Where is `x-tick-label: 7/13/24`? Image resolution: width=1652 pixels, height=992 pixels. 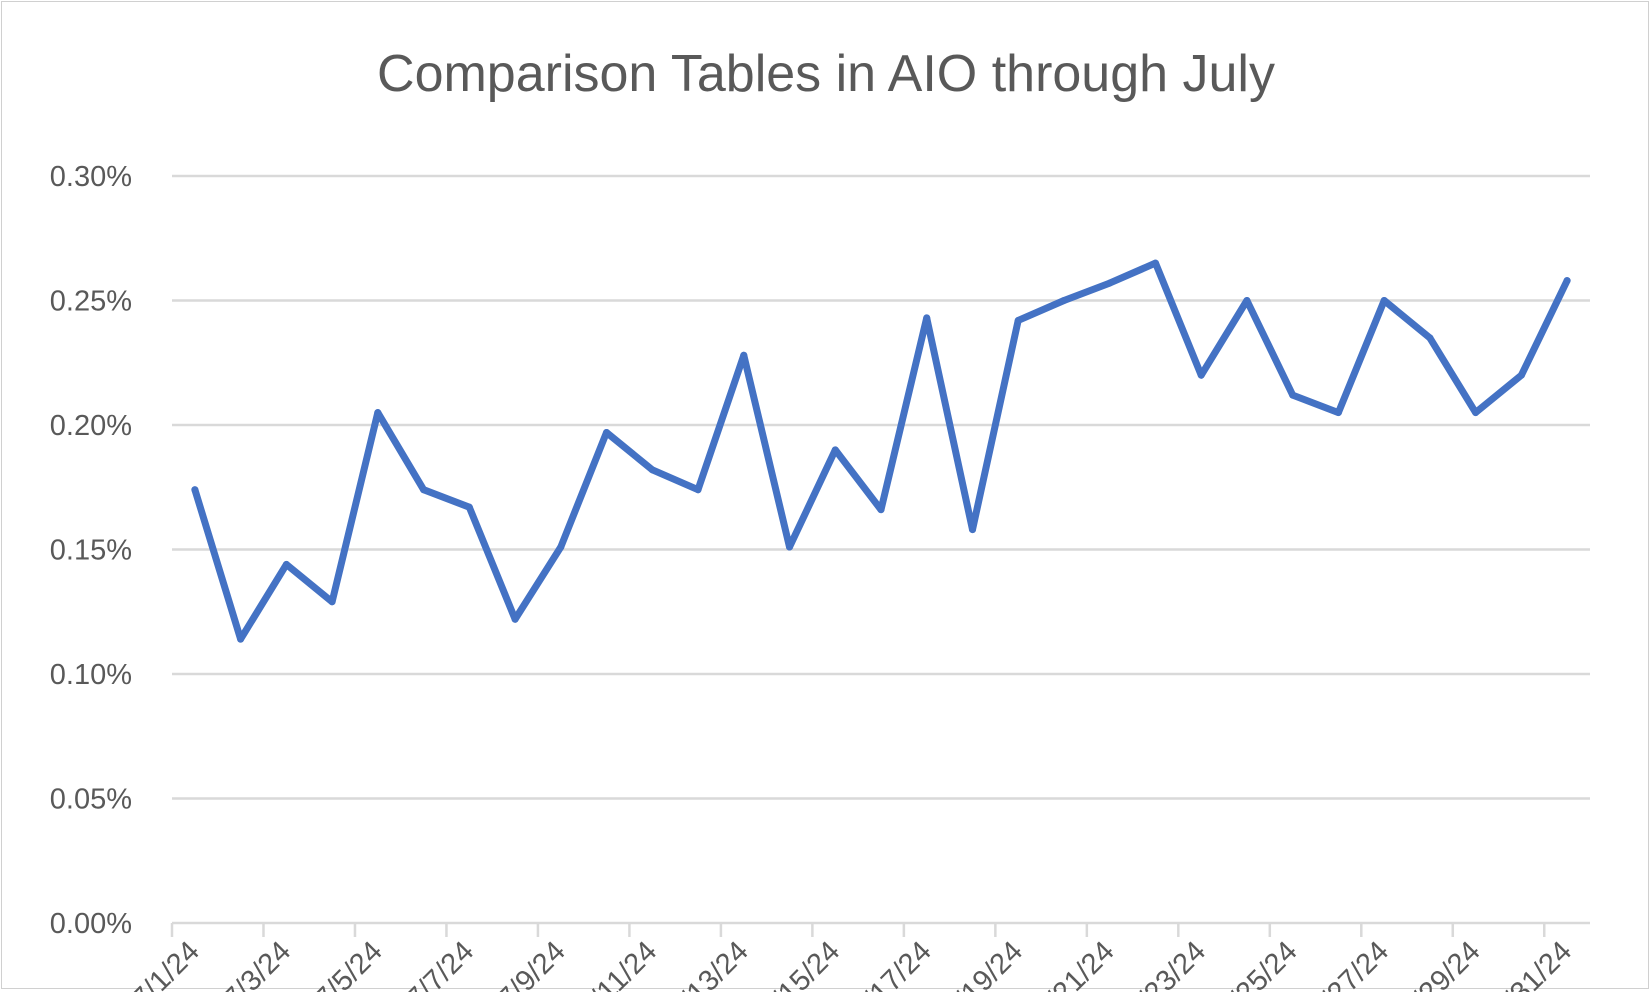 x-tick-label: 7/13/24 is located at coordinates (709, 963).